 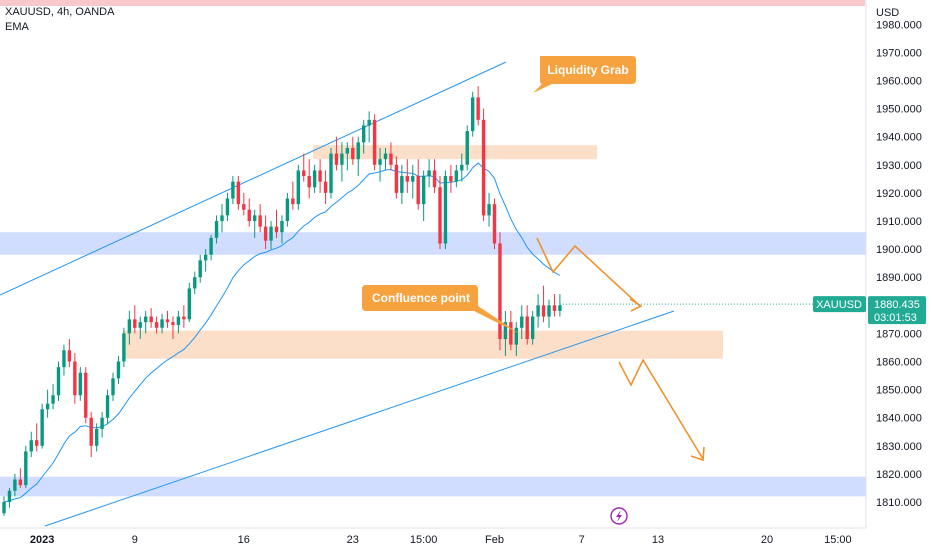 I want to click on indicator-label: EMA, so click(x=17, y=27).